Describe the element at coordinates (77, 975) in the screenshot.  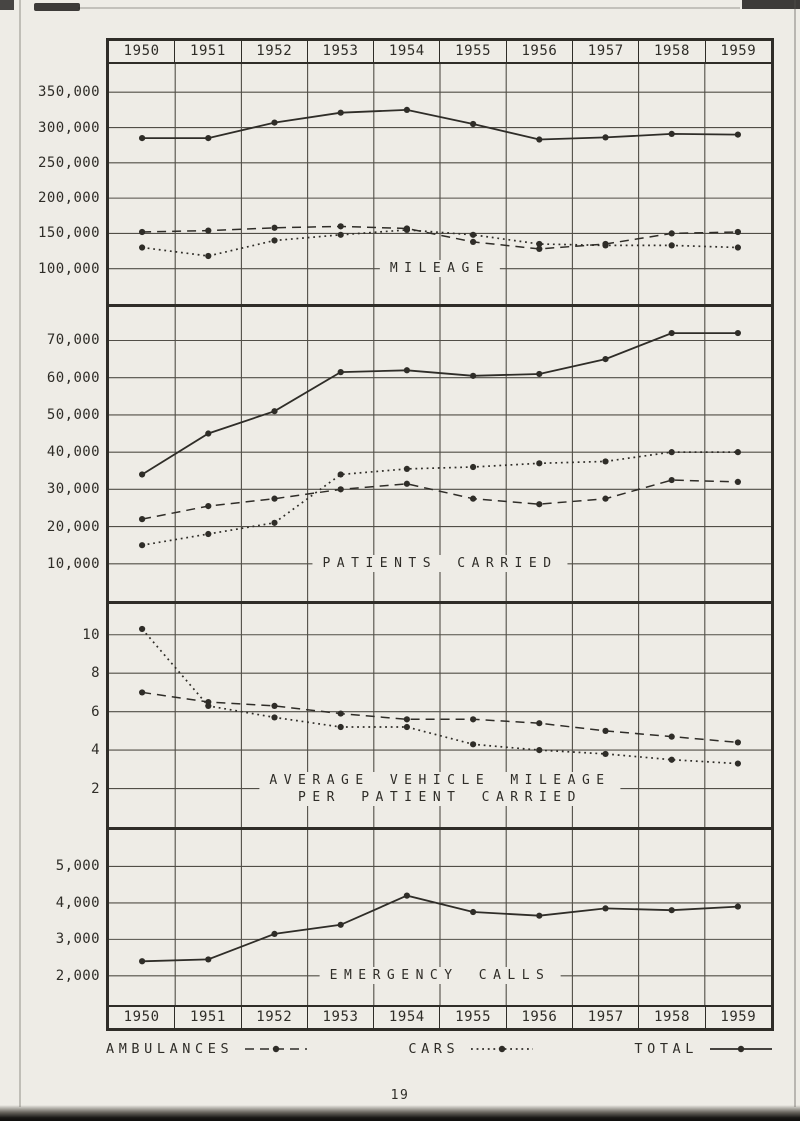
I see `y-tick-label: 2,000` at that location.